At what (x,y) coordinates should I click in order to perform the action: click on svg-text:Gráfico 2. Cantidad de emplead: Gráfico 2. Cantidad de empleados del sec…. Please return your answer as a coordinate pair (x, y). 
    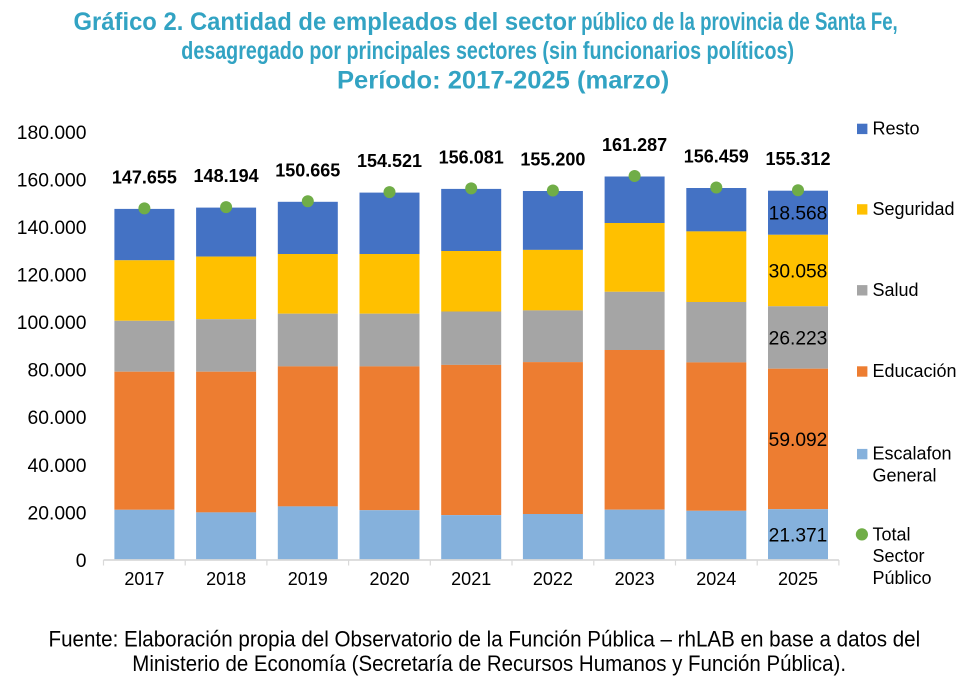
    Looking at the image, I should click on (325, 22).